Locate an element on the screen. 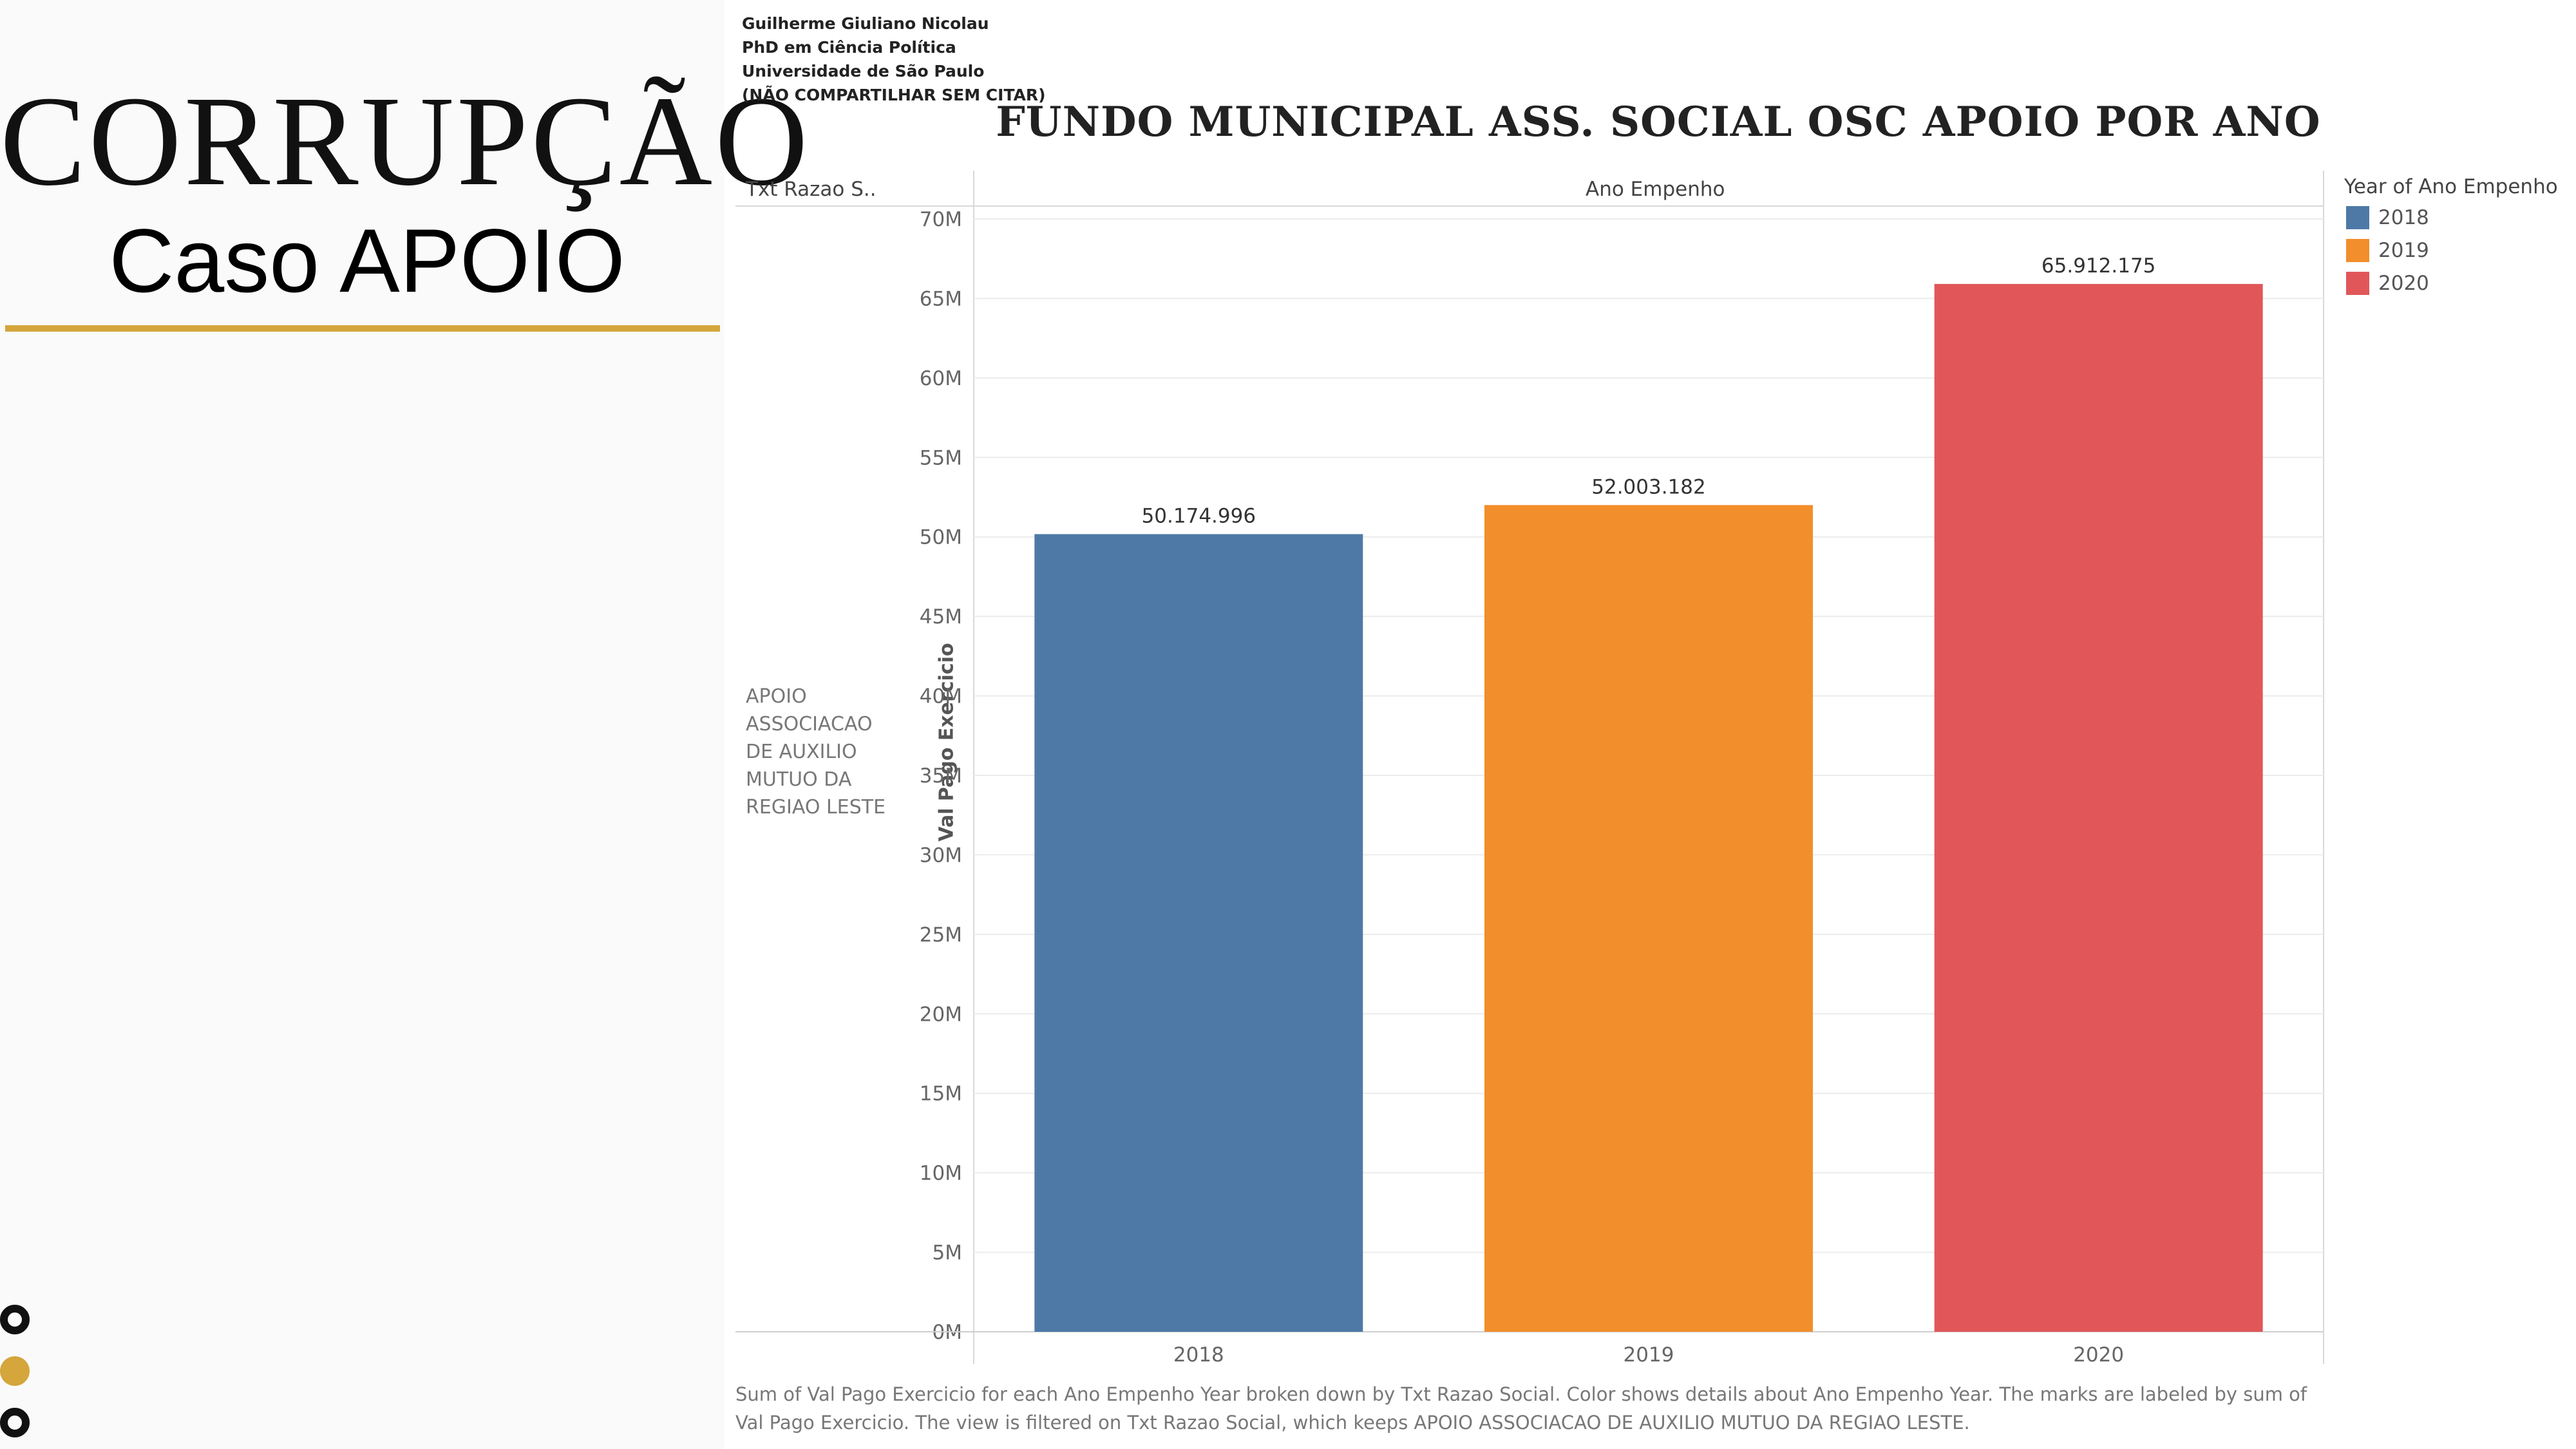  data-label-2018: 50.174.996 is located at coordinates (1199, 515).